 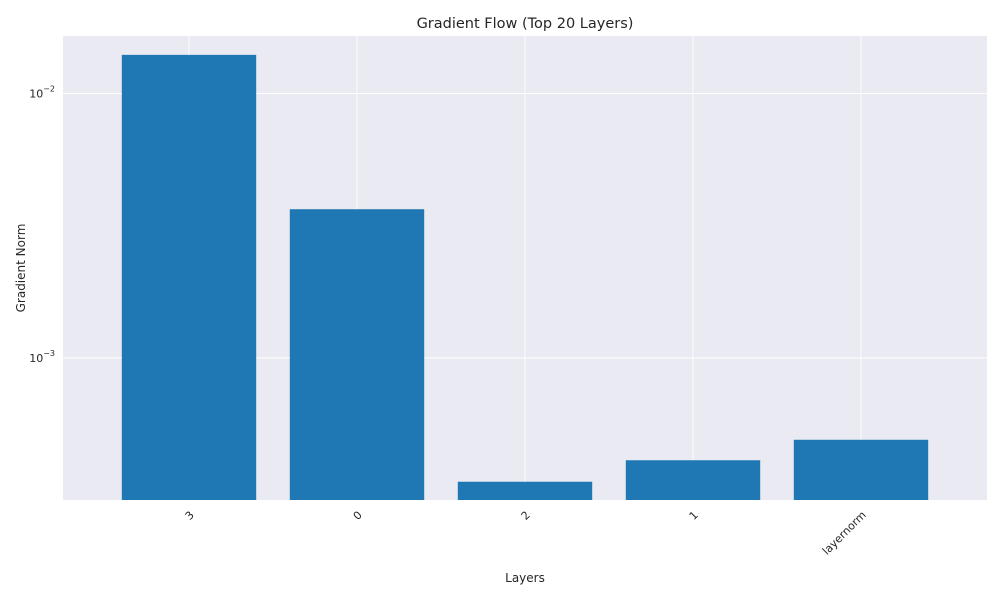 I want to click on x-tick-label: 3, so click(x=190, y=516).